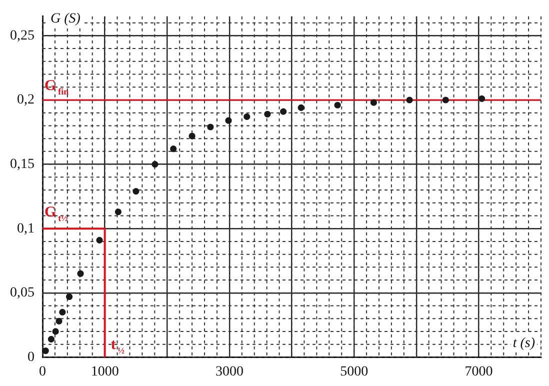 The width and height of the screenshot is (549, 386). I want to click on y-axis-title: G (S), so click(65, 18).